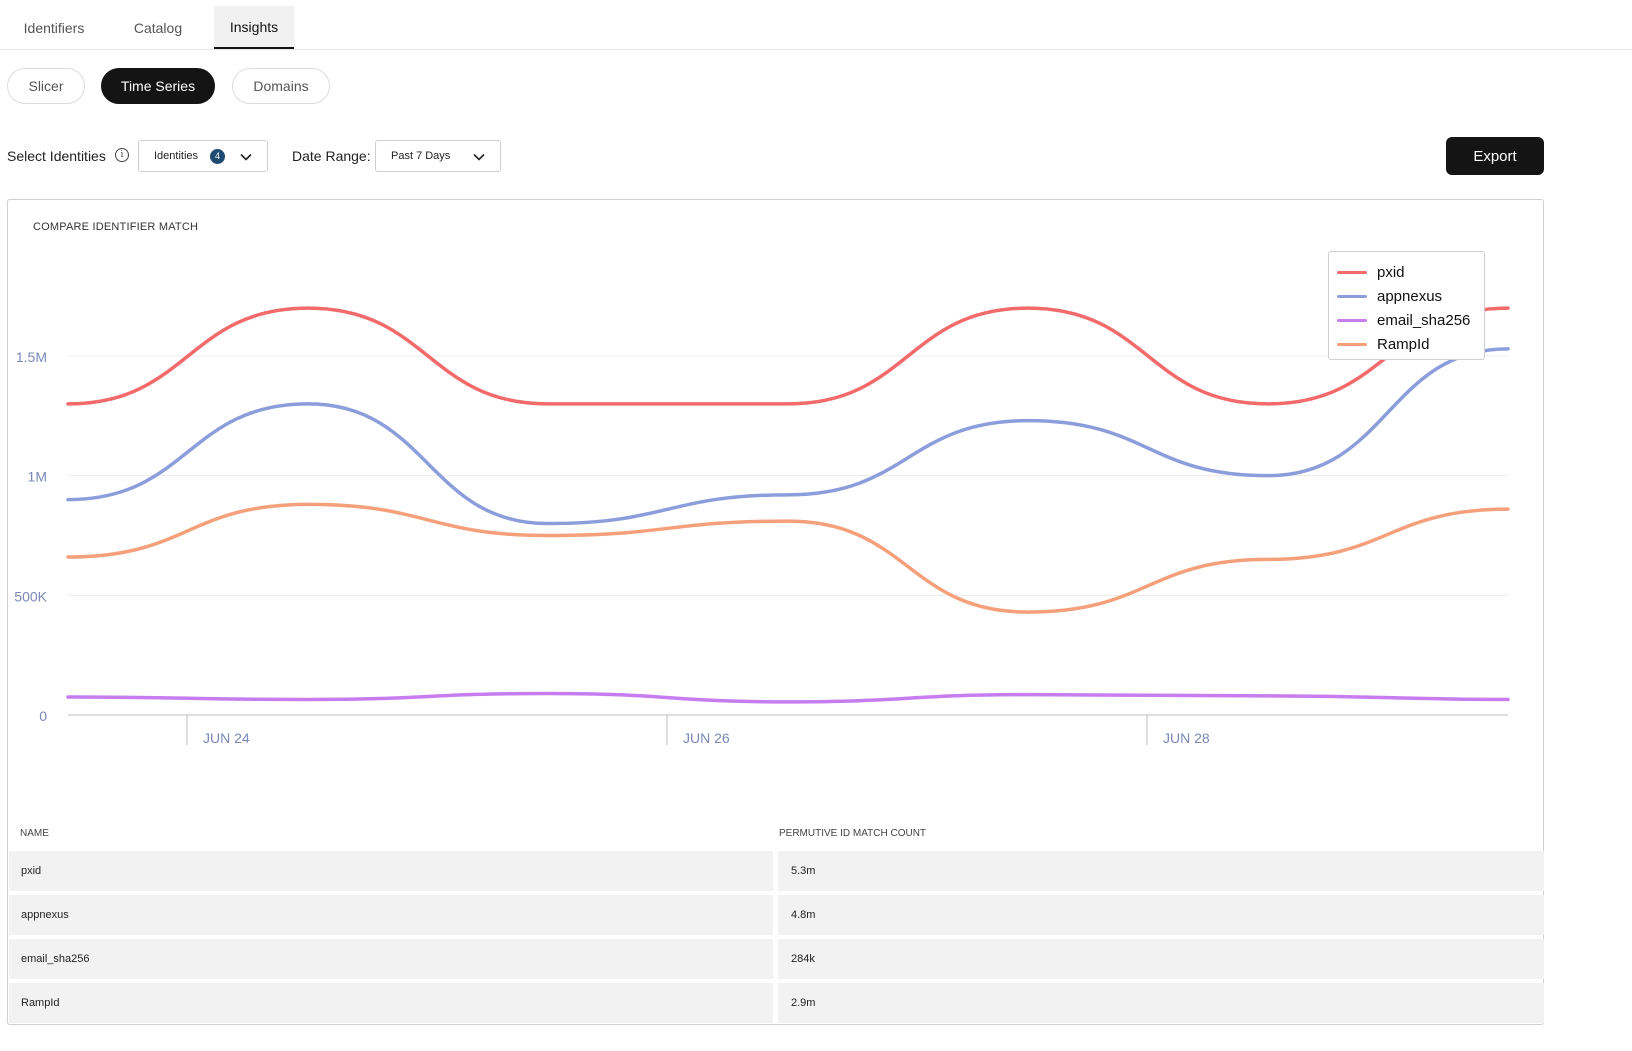 The width and height of the screenshot is (1632, 1051). I want to click on legend-item-rampid: RampId, so click(1406, 344).